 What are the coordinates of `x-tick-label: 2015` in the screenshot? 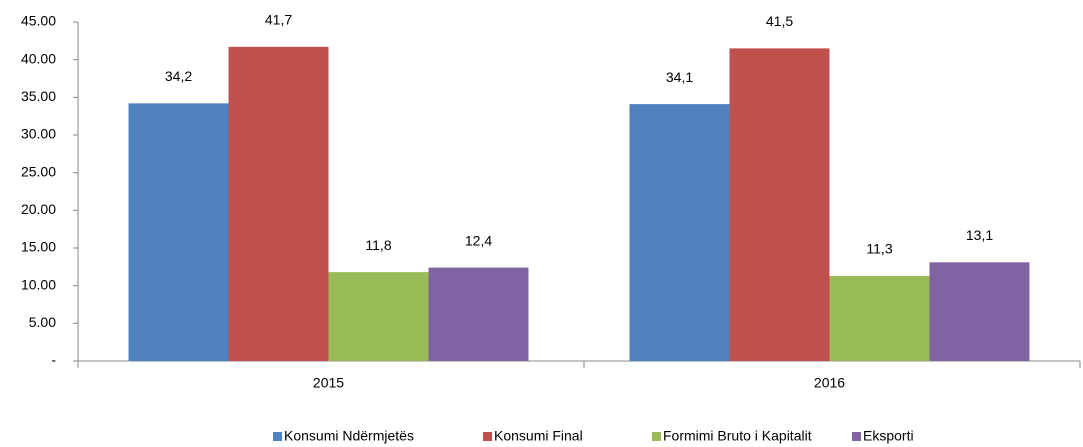 It's located at (328, 383).